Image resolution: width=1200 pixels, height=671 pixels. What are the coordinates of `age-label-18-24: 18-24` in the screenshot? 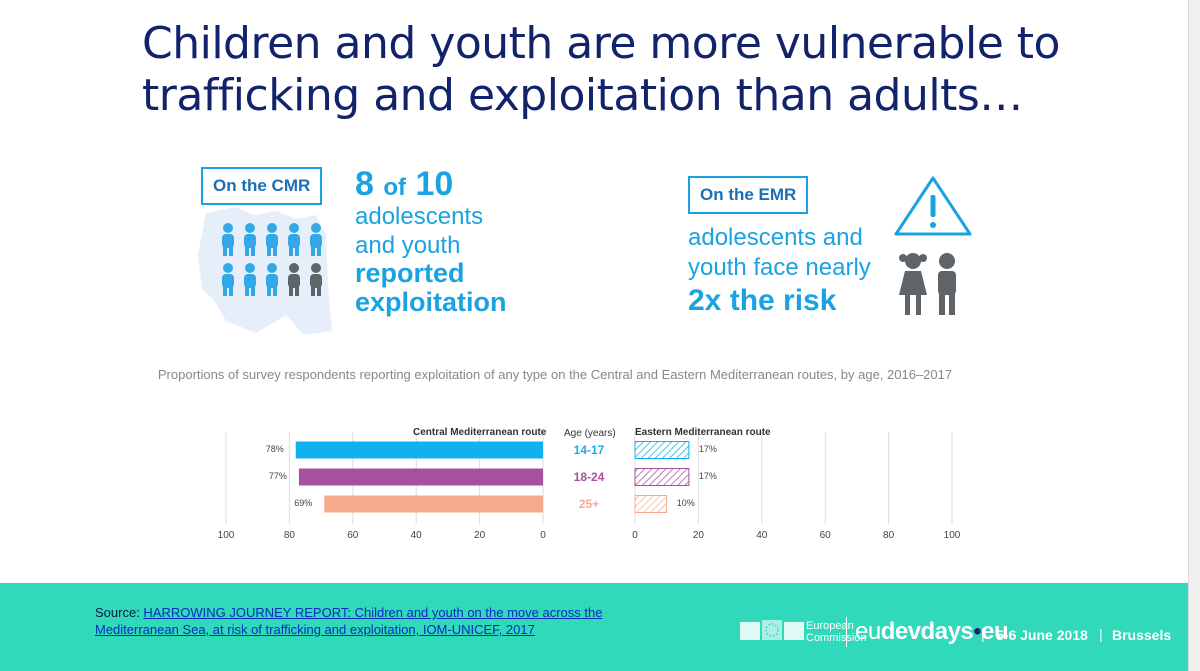 It's located at (589, 477).